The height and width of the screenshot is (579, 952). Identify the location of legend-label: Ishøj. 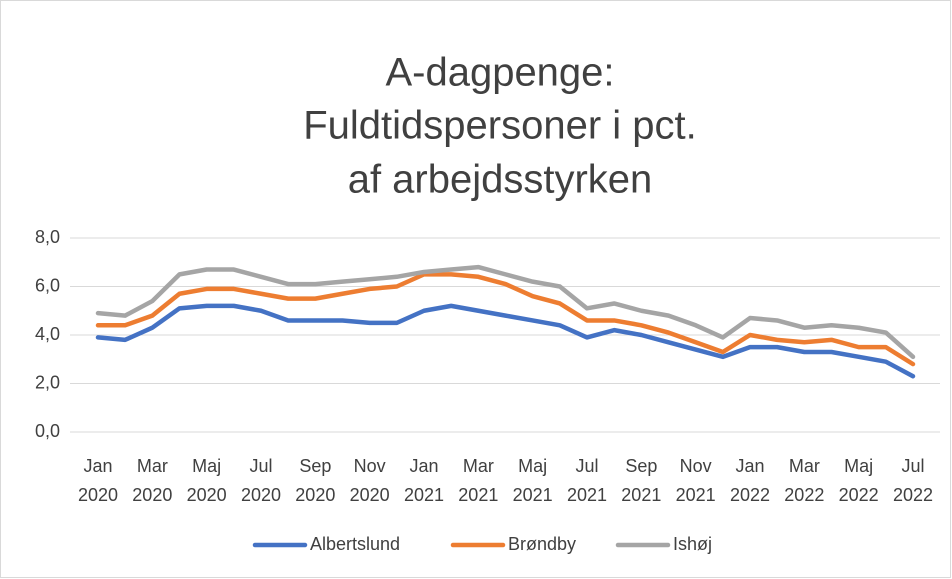
(692, 544).